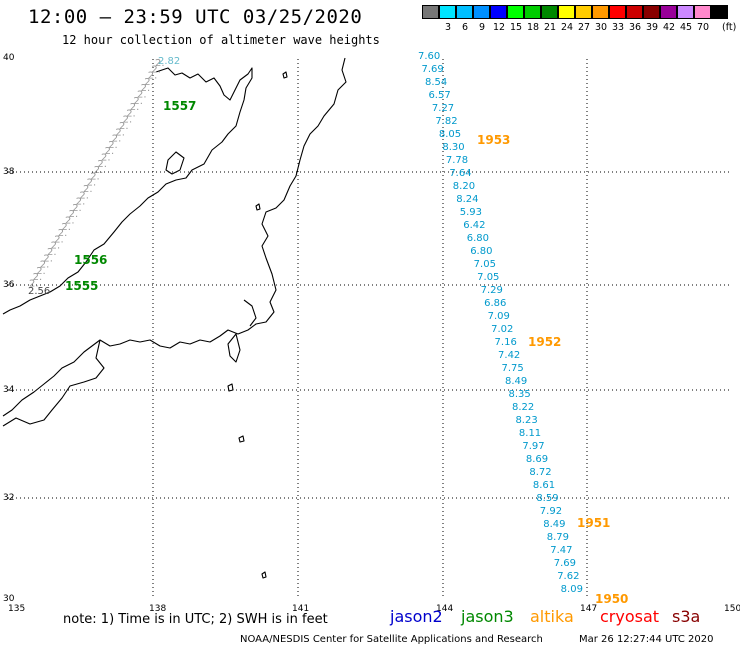  I want to click on y-tick-label: 34, so click(9, 390).